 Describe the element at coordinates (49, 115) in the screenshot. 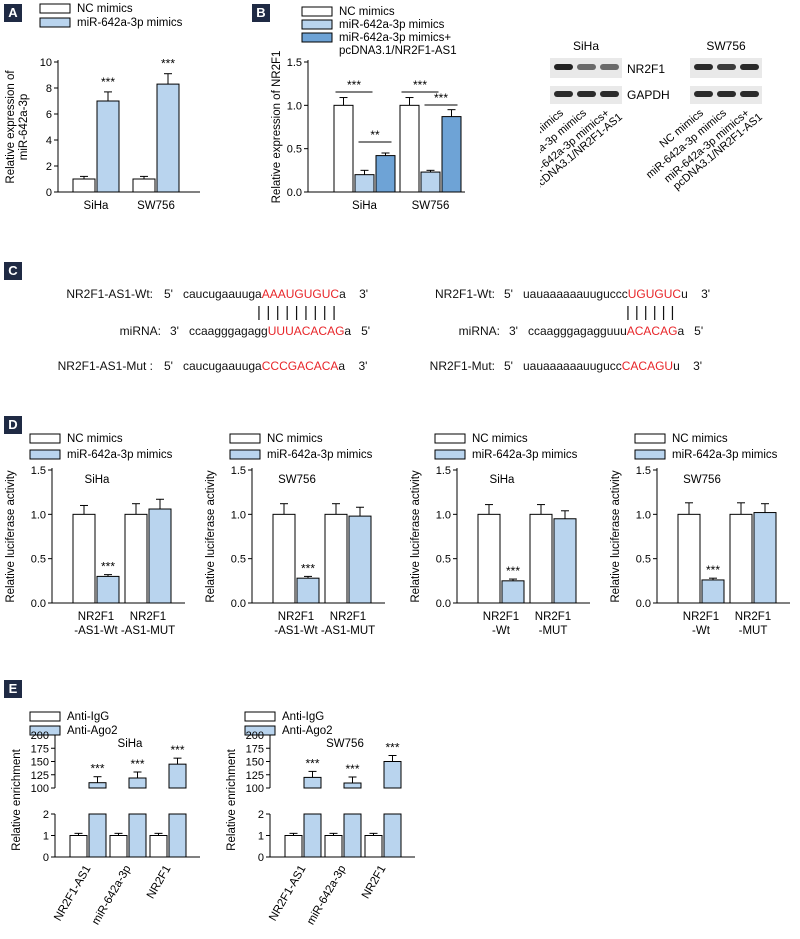

I see `y-tick-label: 6` at that location.